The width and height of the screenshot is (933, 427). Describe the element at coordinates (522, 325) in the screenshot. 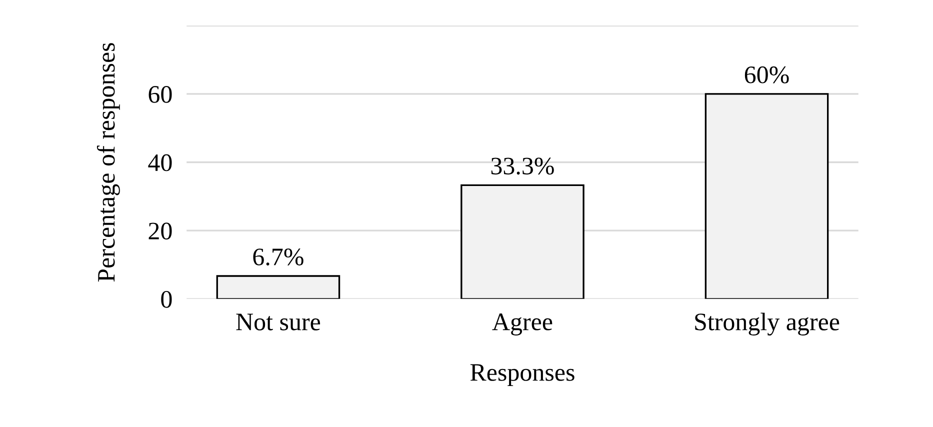

I see `x-tick-label: Agree` at that location.